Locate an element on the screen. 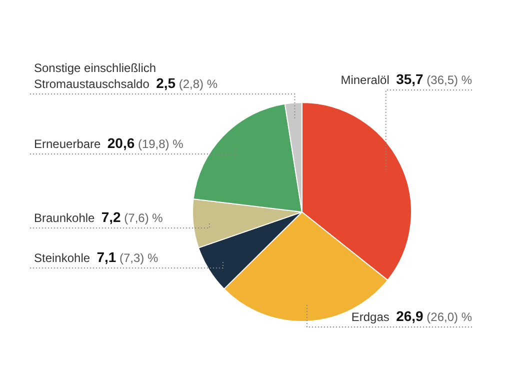 The height and width of the screenshot is (384, 512). data-label: 2,5 (2,8) % is located at coordinates (187, 83).